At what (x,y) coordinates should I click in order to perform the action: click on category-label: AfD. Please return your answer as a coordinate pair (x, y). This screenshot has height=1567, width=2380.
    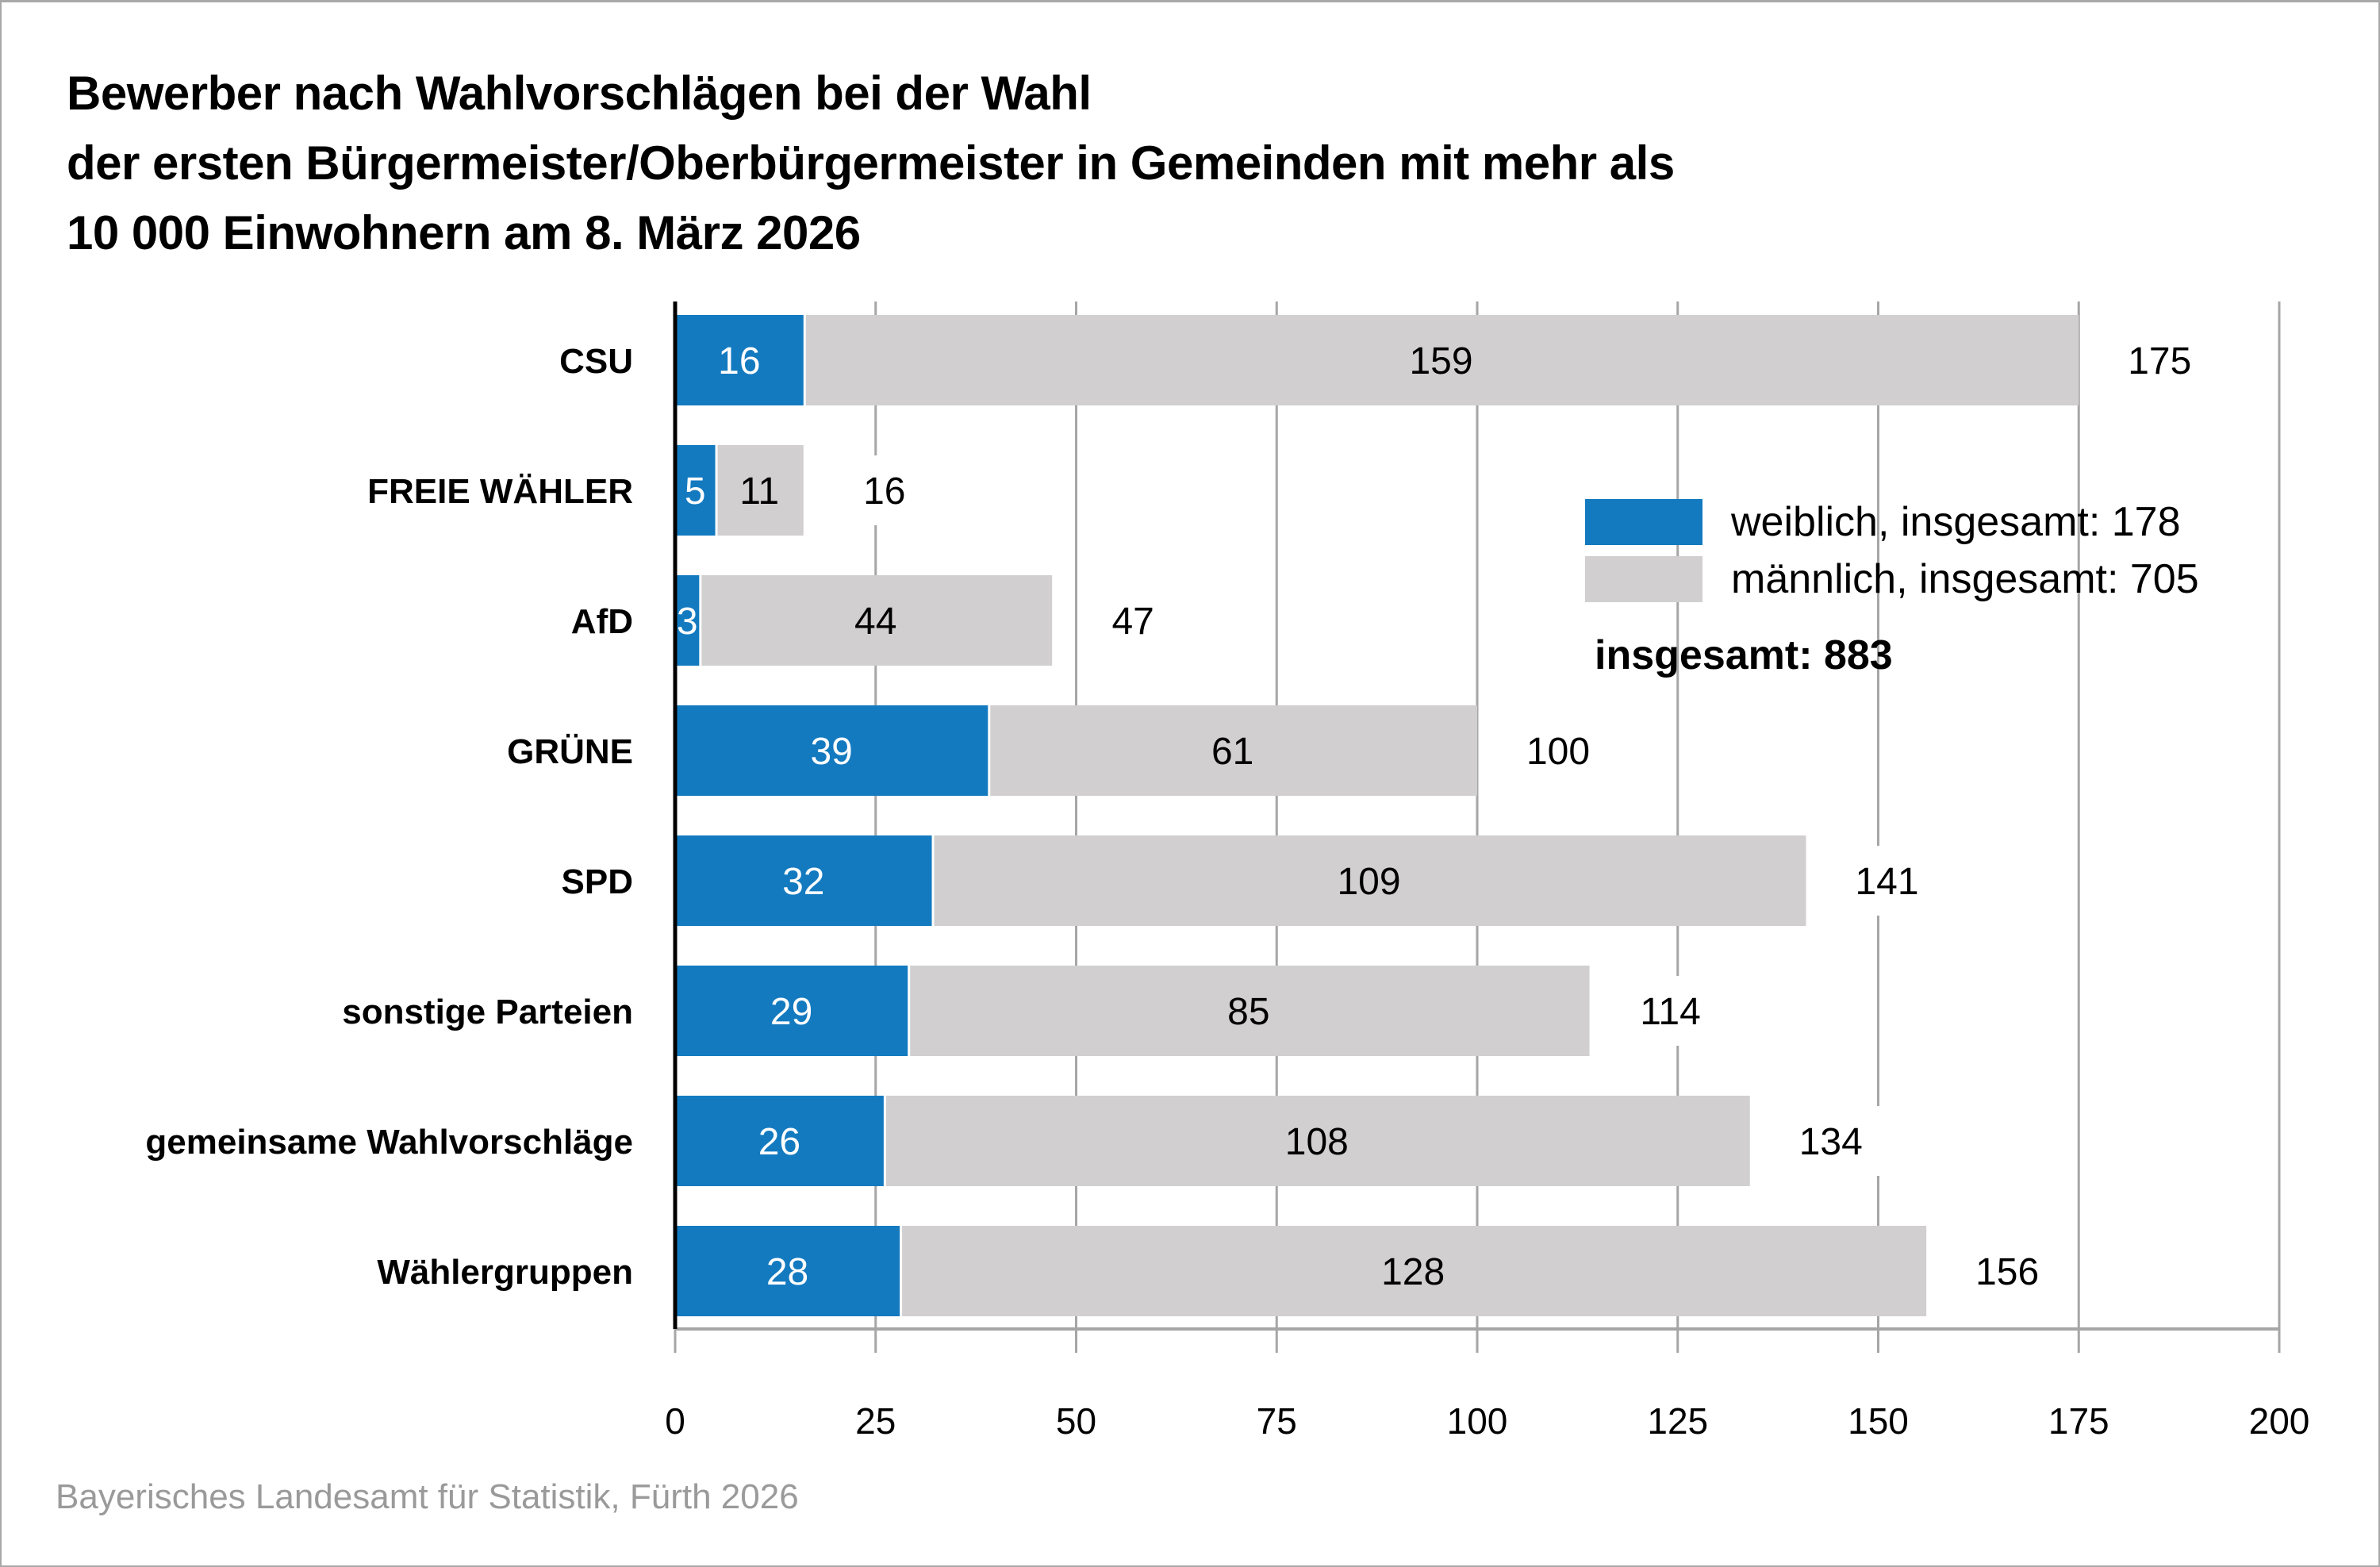
    Looking at the image, I should click on (602, 621).